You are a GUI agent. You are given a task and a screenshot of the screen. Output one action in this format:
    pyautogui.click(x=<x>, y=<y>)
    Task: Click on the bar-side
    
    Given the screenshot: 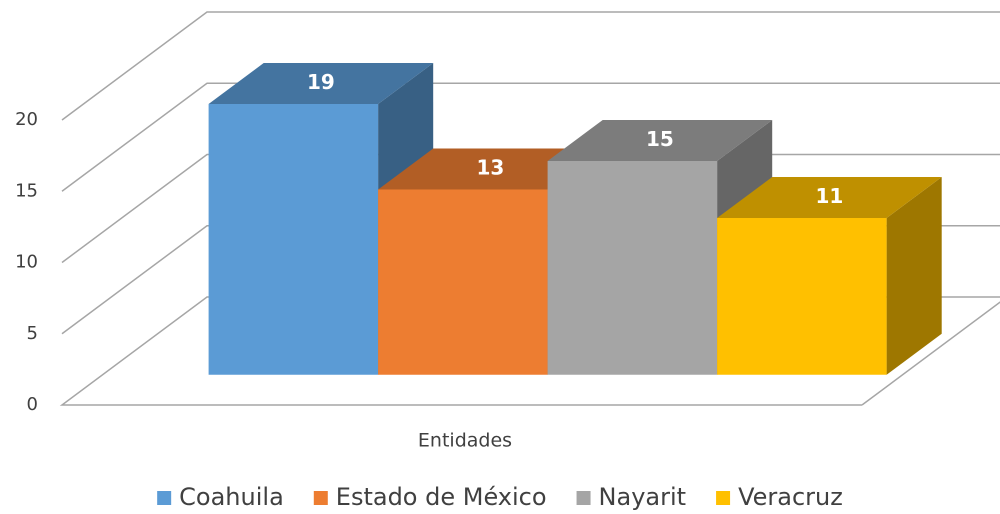 What is the action you would take?
    pyautogui.click(x=914, y=275)
    